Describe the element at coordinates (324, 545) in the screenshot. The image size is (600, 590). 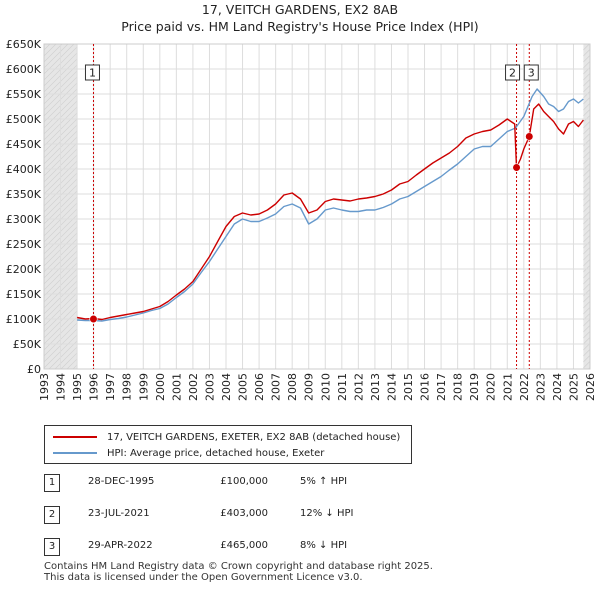
I see `transaction-hpi-diff: 8% ↓ HPI` at that location.